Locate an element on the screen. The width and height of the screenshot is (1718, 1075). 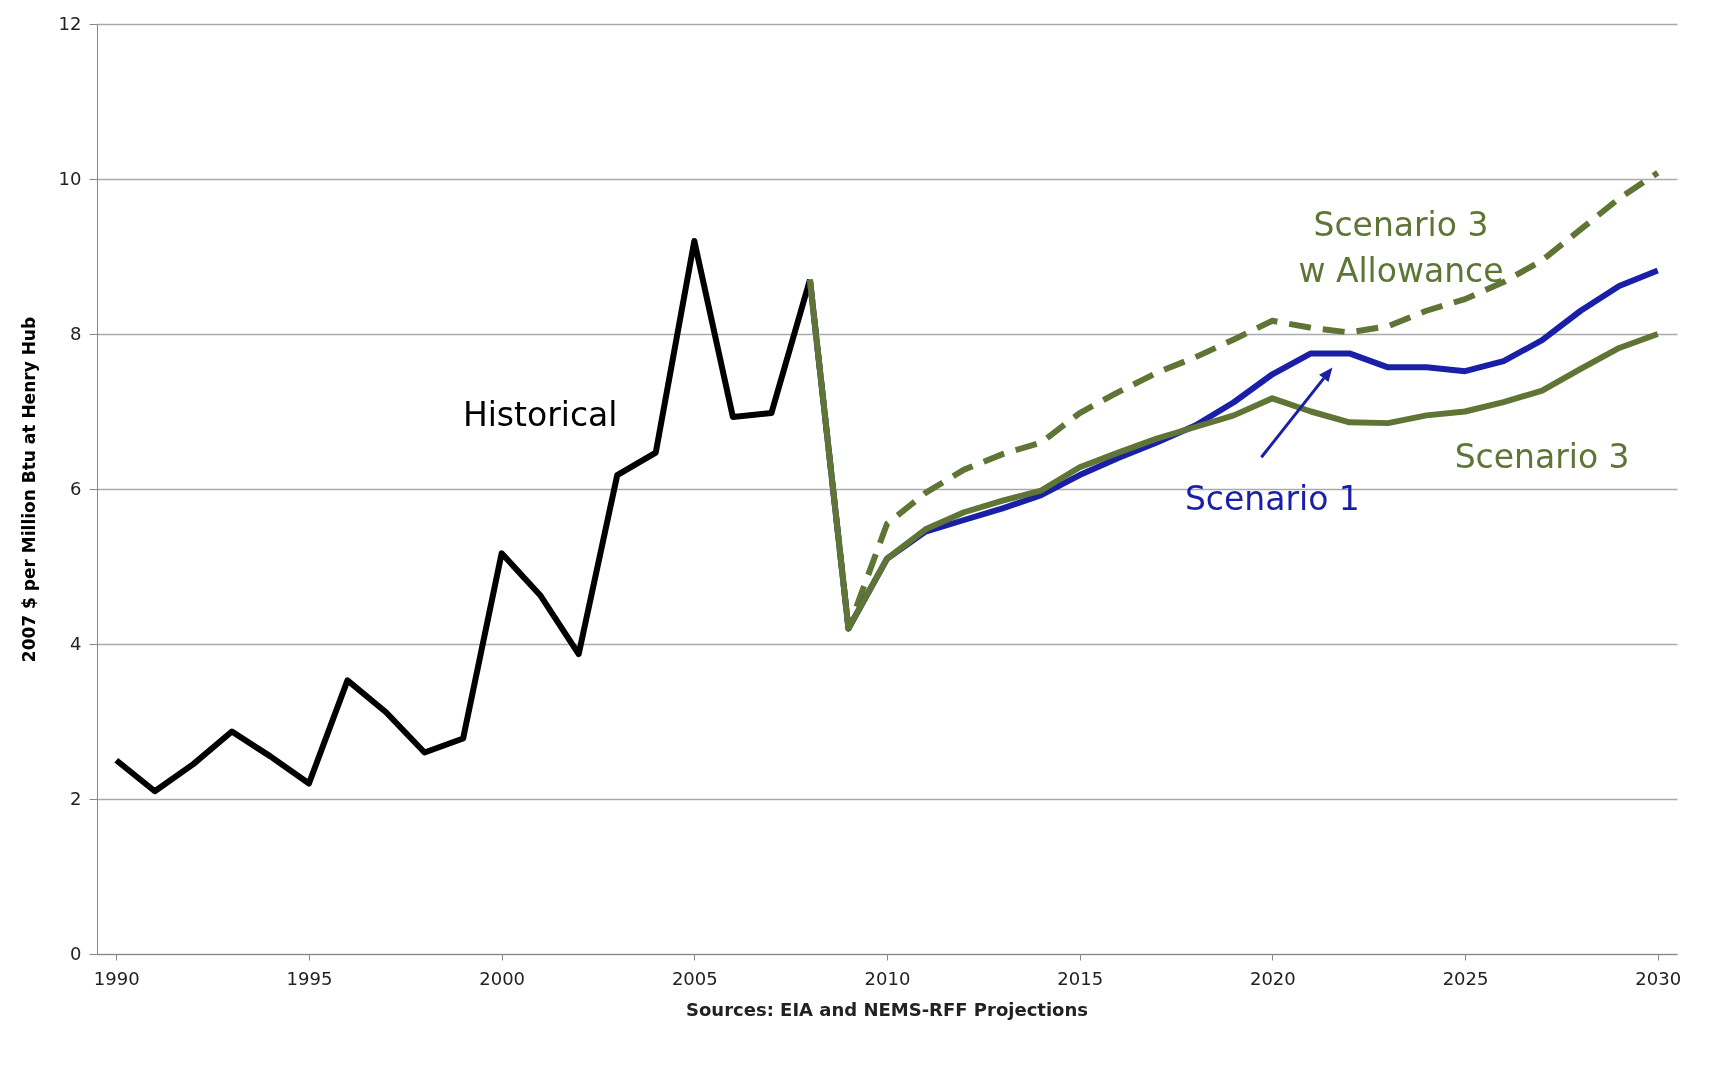
source-note: Sources: EIA and NEMS-RFF Projections is located at coordinates (887, 1009).